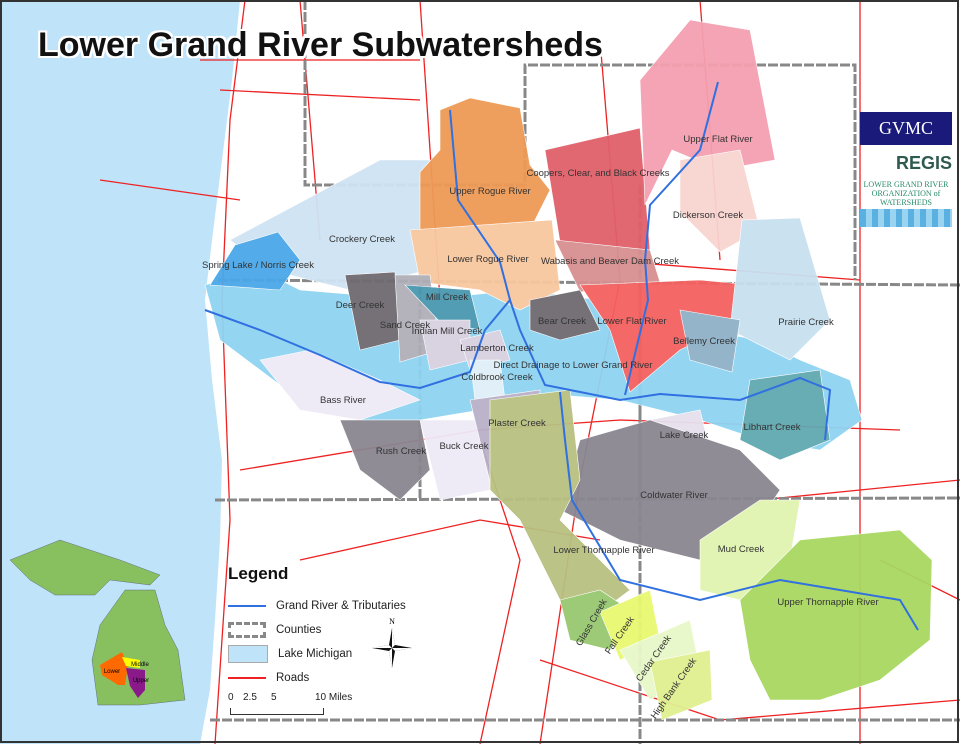 The image size is (960, 744). I want to click on label: Lake Michigan, so click(315, 654).